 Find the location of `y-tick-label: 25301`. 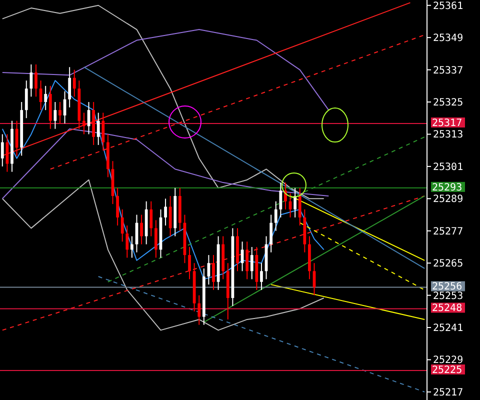

y-tick-label: 25301 is located at coordinates (448, 167).